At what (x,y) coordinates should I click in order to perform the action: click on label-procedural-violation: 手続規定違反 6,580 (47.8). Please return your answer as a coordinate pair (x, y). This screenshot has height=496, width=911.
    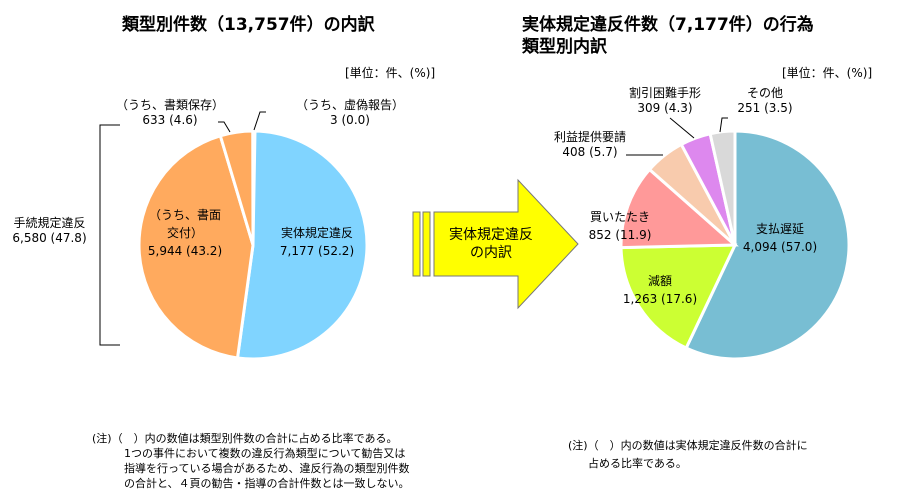
    Looking at the image, I should click on (49, 231).